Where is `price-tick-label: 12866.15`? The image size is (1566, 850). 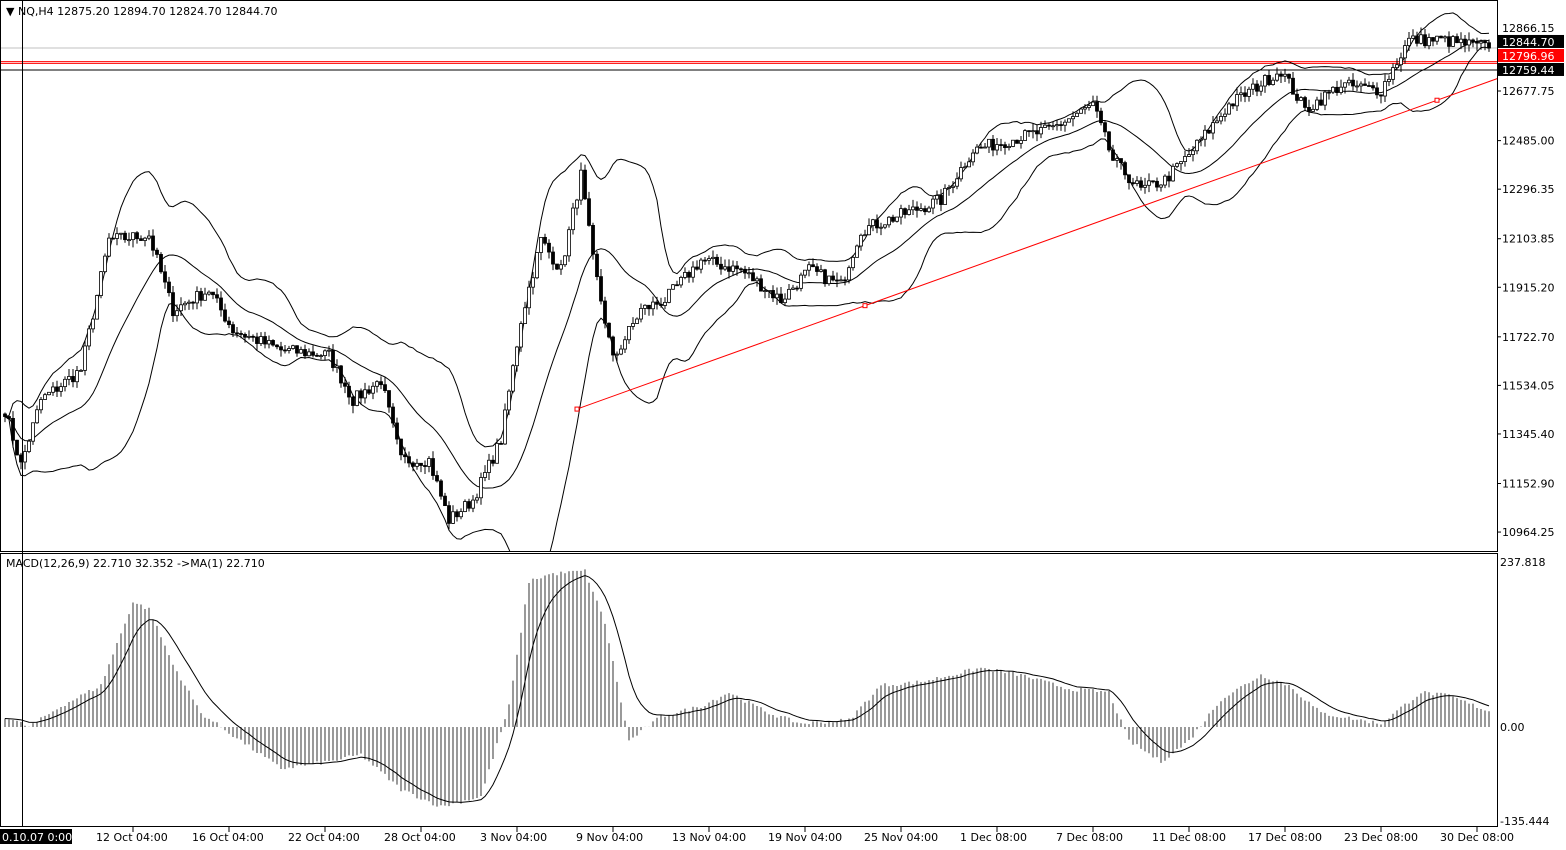
price-tick-label: 12866.15 is located at coordinates (1528, 28).